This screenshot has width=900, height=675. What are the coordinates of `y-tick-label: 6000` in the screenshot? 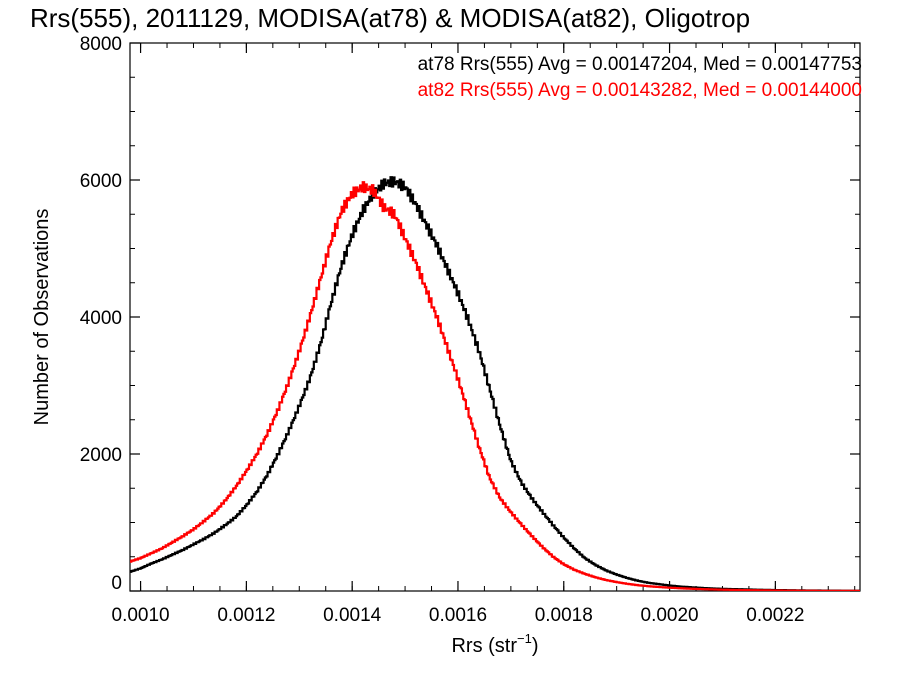 It's located at (101, 181).